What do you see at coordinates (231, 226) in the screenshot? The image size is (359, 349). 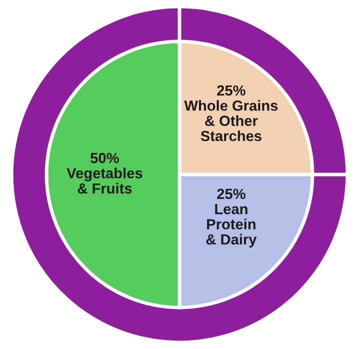 I see `slice-label: Lean Protein & Dairy` at bounding box center [231, 226].